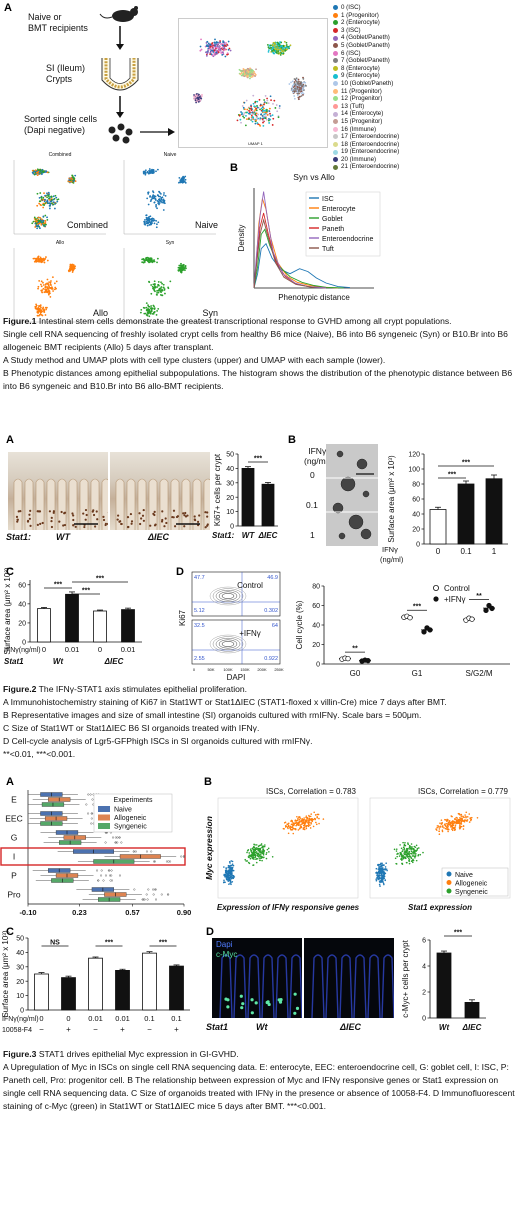  I want to click on y-tick-label: 0, so click(424, 1019).